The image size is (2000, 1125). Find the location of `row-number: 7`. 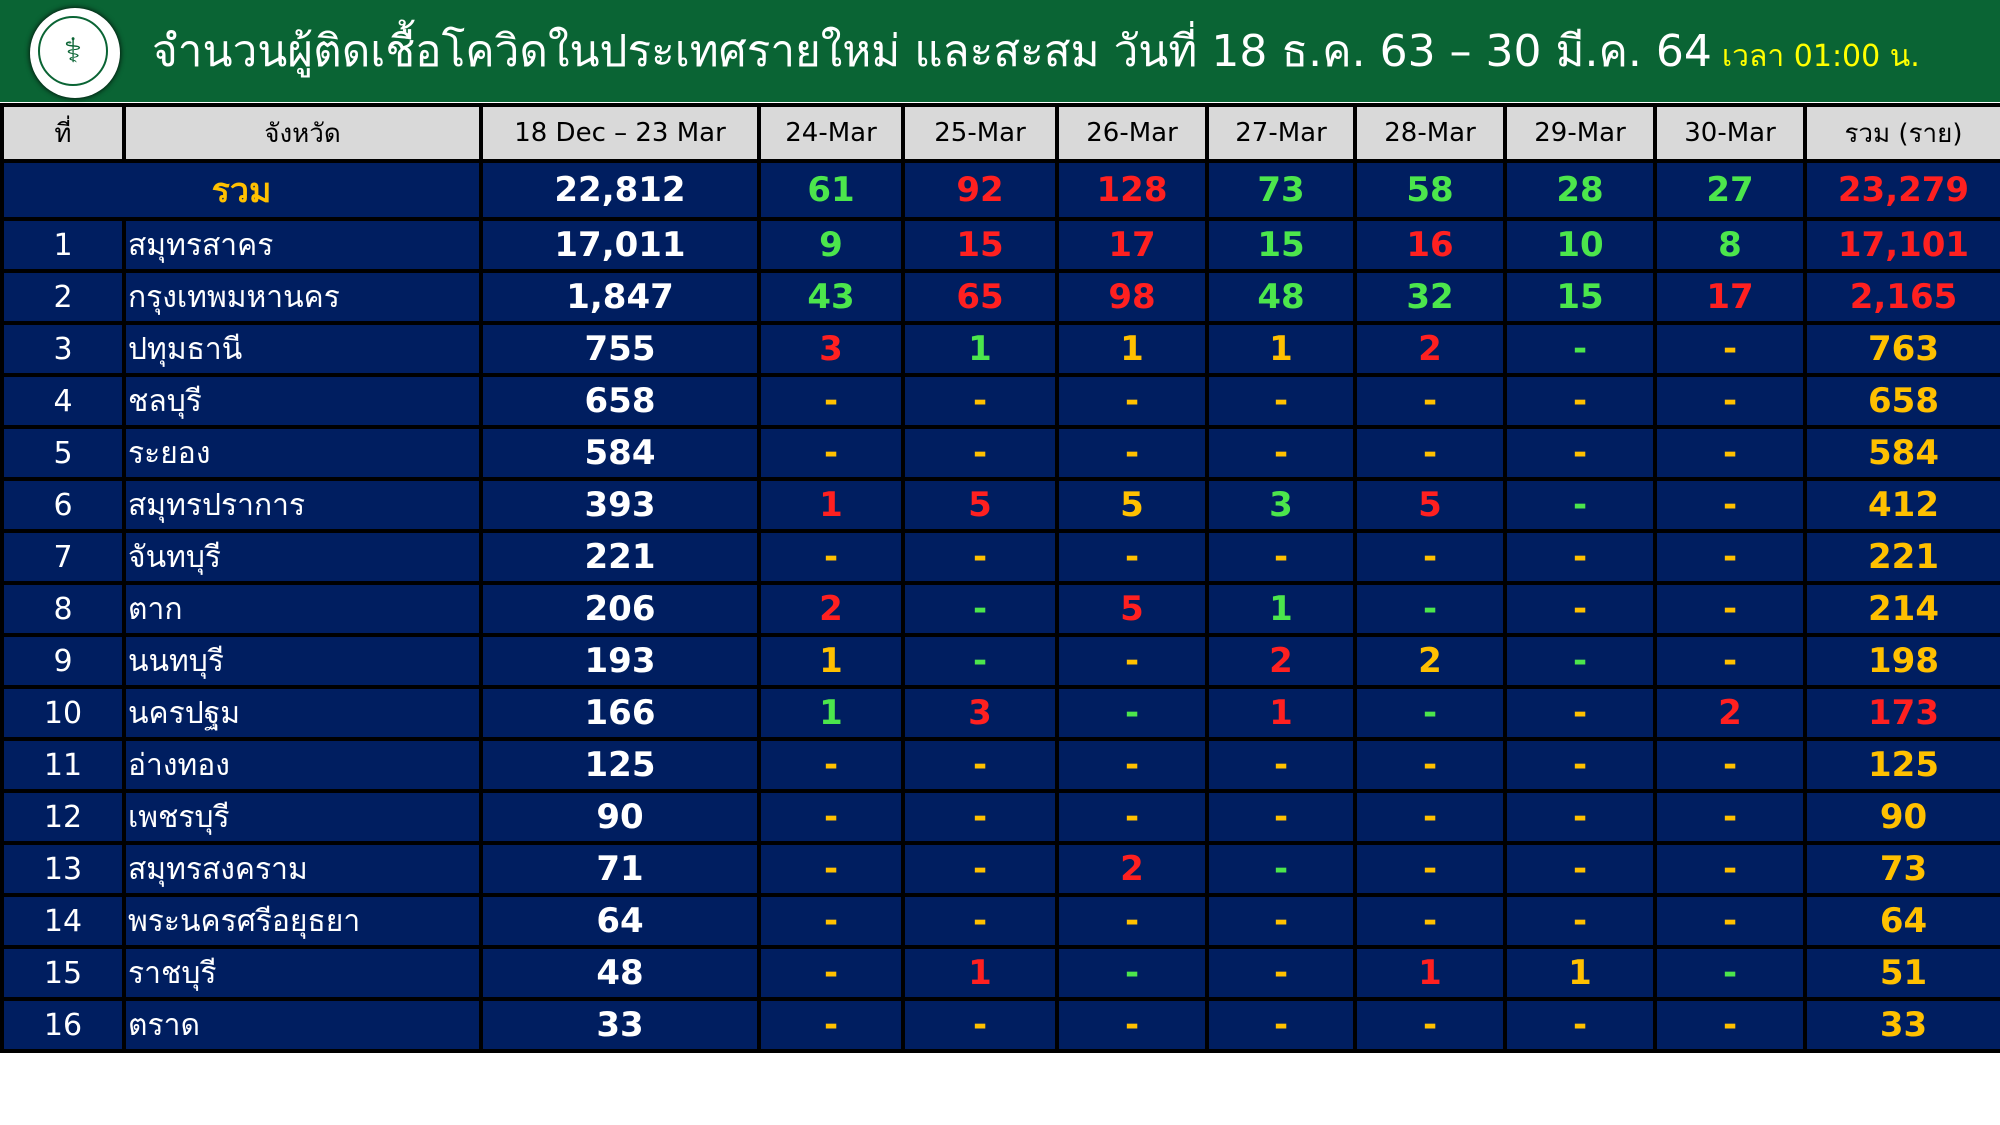

row-number: 7 is located at coordinates (63, 557).